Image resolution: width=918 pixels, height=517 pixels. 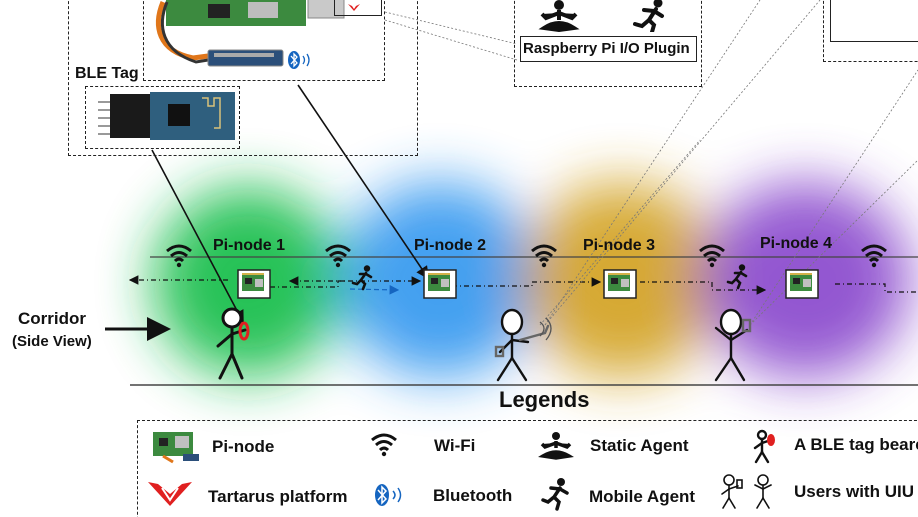 What do you see at coordinates (450, 245) in the screenshot?
I see `pi-node-2-label: Pi-node 2` at bounding box center [450, 245].